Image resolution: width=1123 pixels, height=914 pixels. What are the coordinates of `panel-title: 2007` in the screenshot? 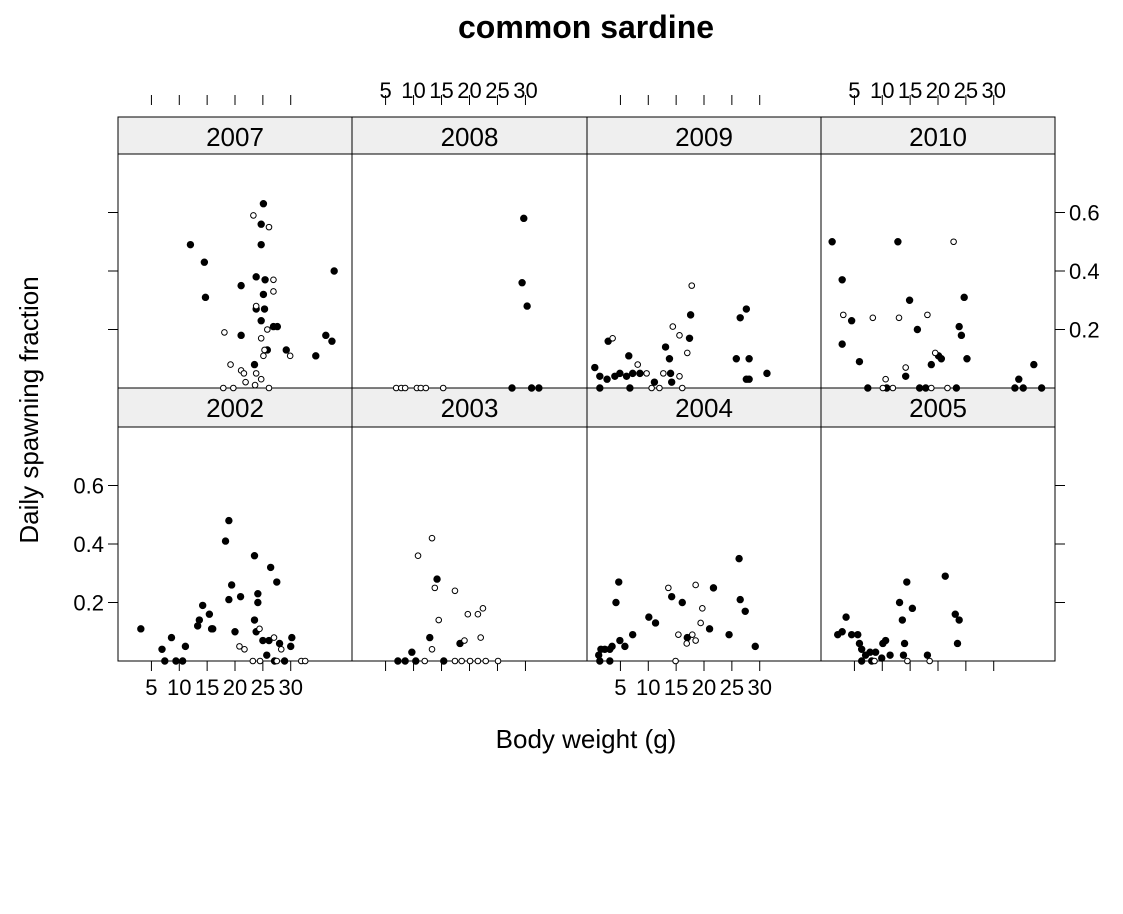 It's located at (235, 137).